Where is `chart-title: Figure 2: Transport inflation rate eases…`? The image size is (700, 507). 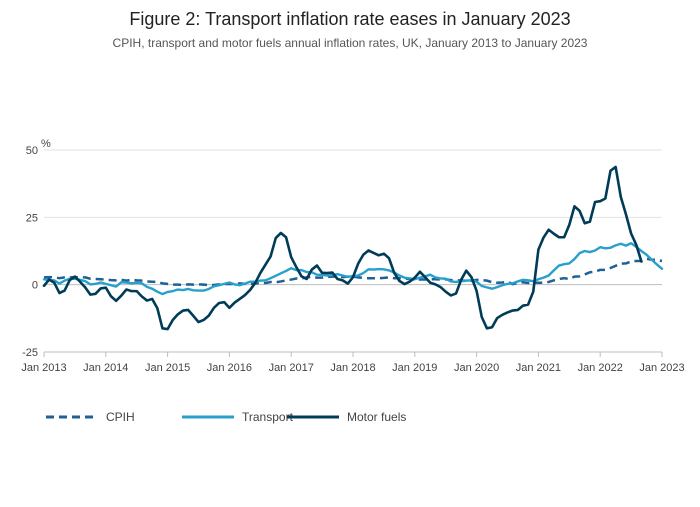
chart-title: Figure 2: Transport inflation rate eases… is located at coordinates (349, 19).